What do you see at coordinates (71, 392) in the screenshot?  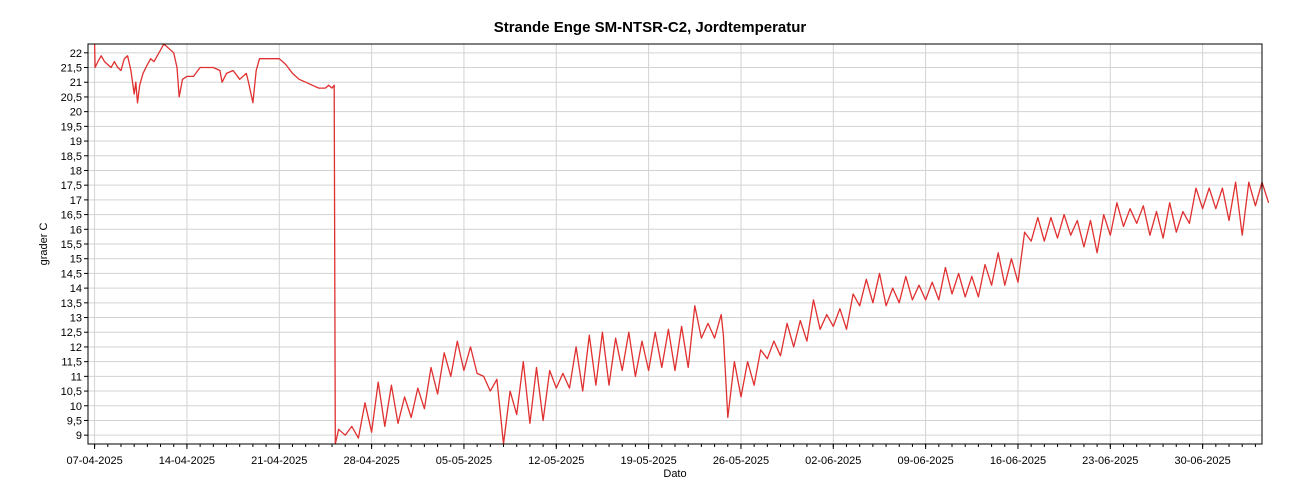 I see `y-tick-label: 10,5` at bounding box center [71, 392].